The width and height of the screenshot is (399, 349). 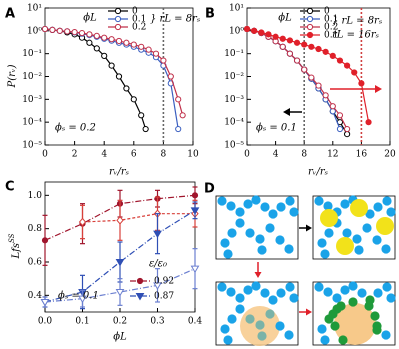 What do you see at coordinates (175, 19) in the screenshot?
I see `legend-note: } rL = 8rₛ` at bounding box center [175, 19].